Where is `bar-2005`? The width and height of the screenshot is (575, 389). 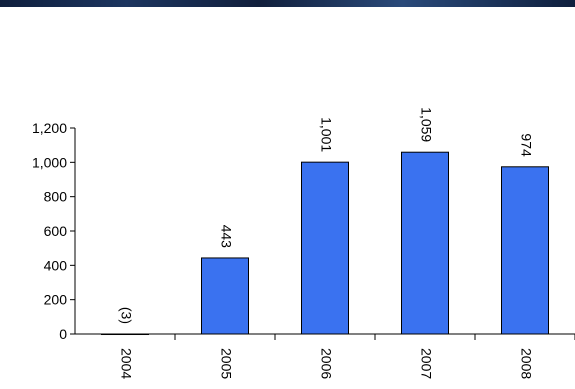 bar-2005 is located at coordinates (225, 296).